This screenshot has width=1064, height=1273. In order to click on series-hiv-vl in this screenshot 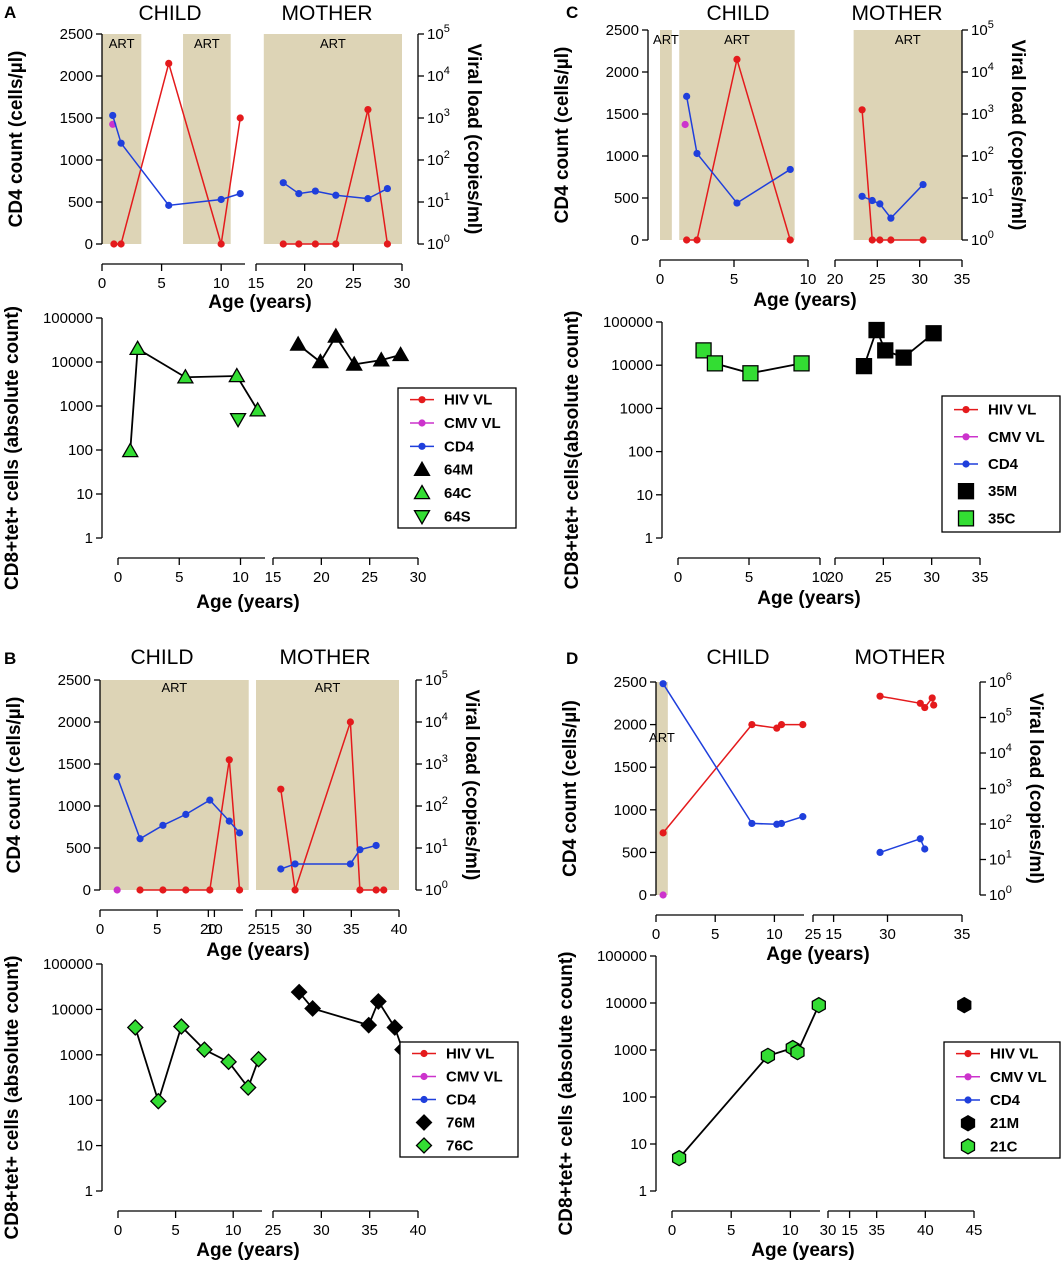, I will do `click(798, 764)`.